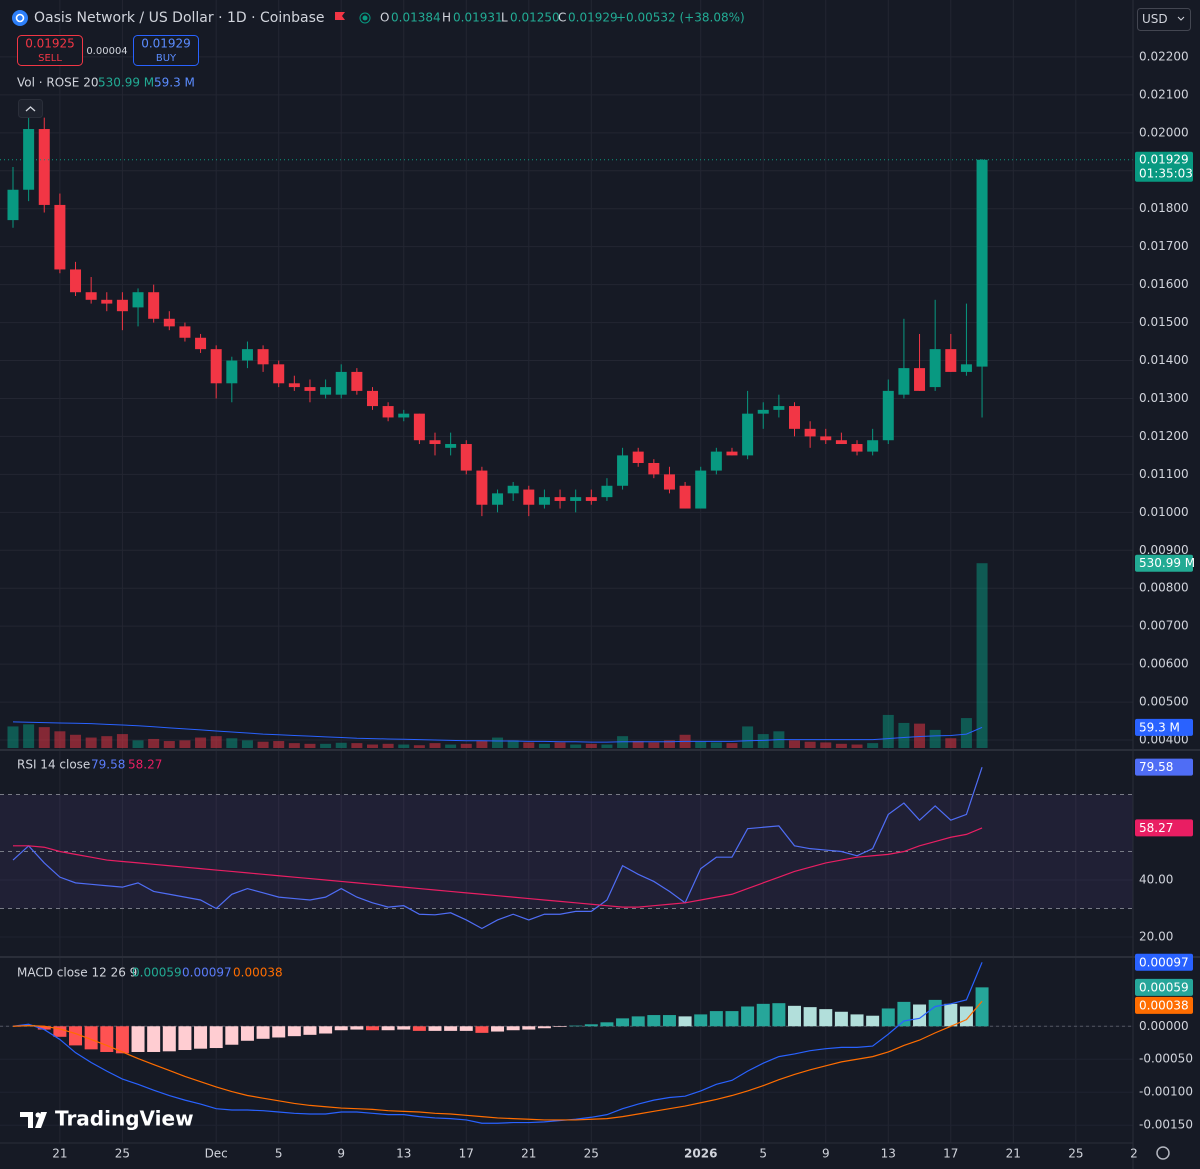 This screenshot has height=1169, width=1200. What do you see at coordinates (50, 58) in the screenshot?
I see `sell-label: SELL` at bounding box center [50, 58].